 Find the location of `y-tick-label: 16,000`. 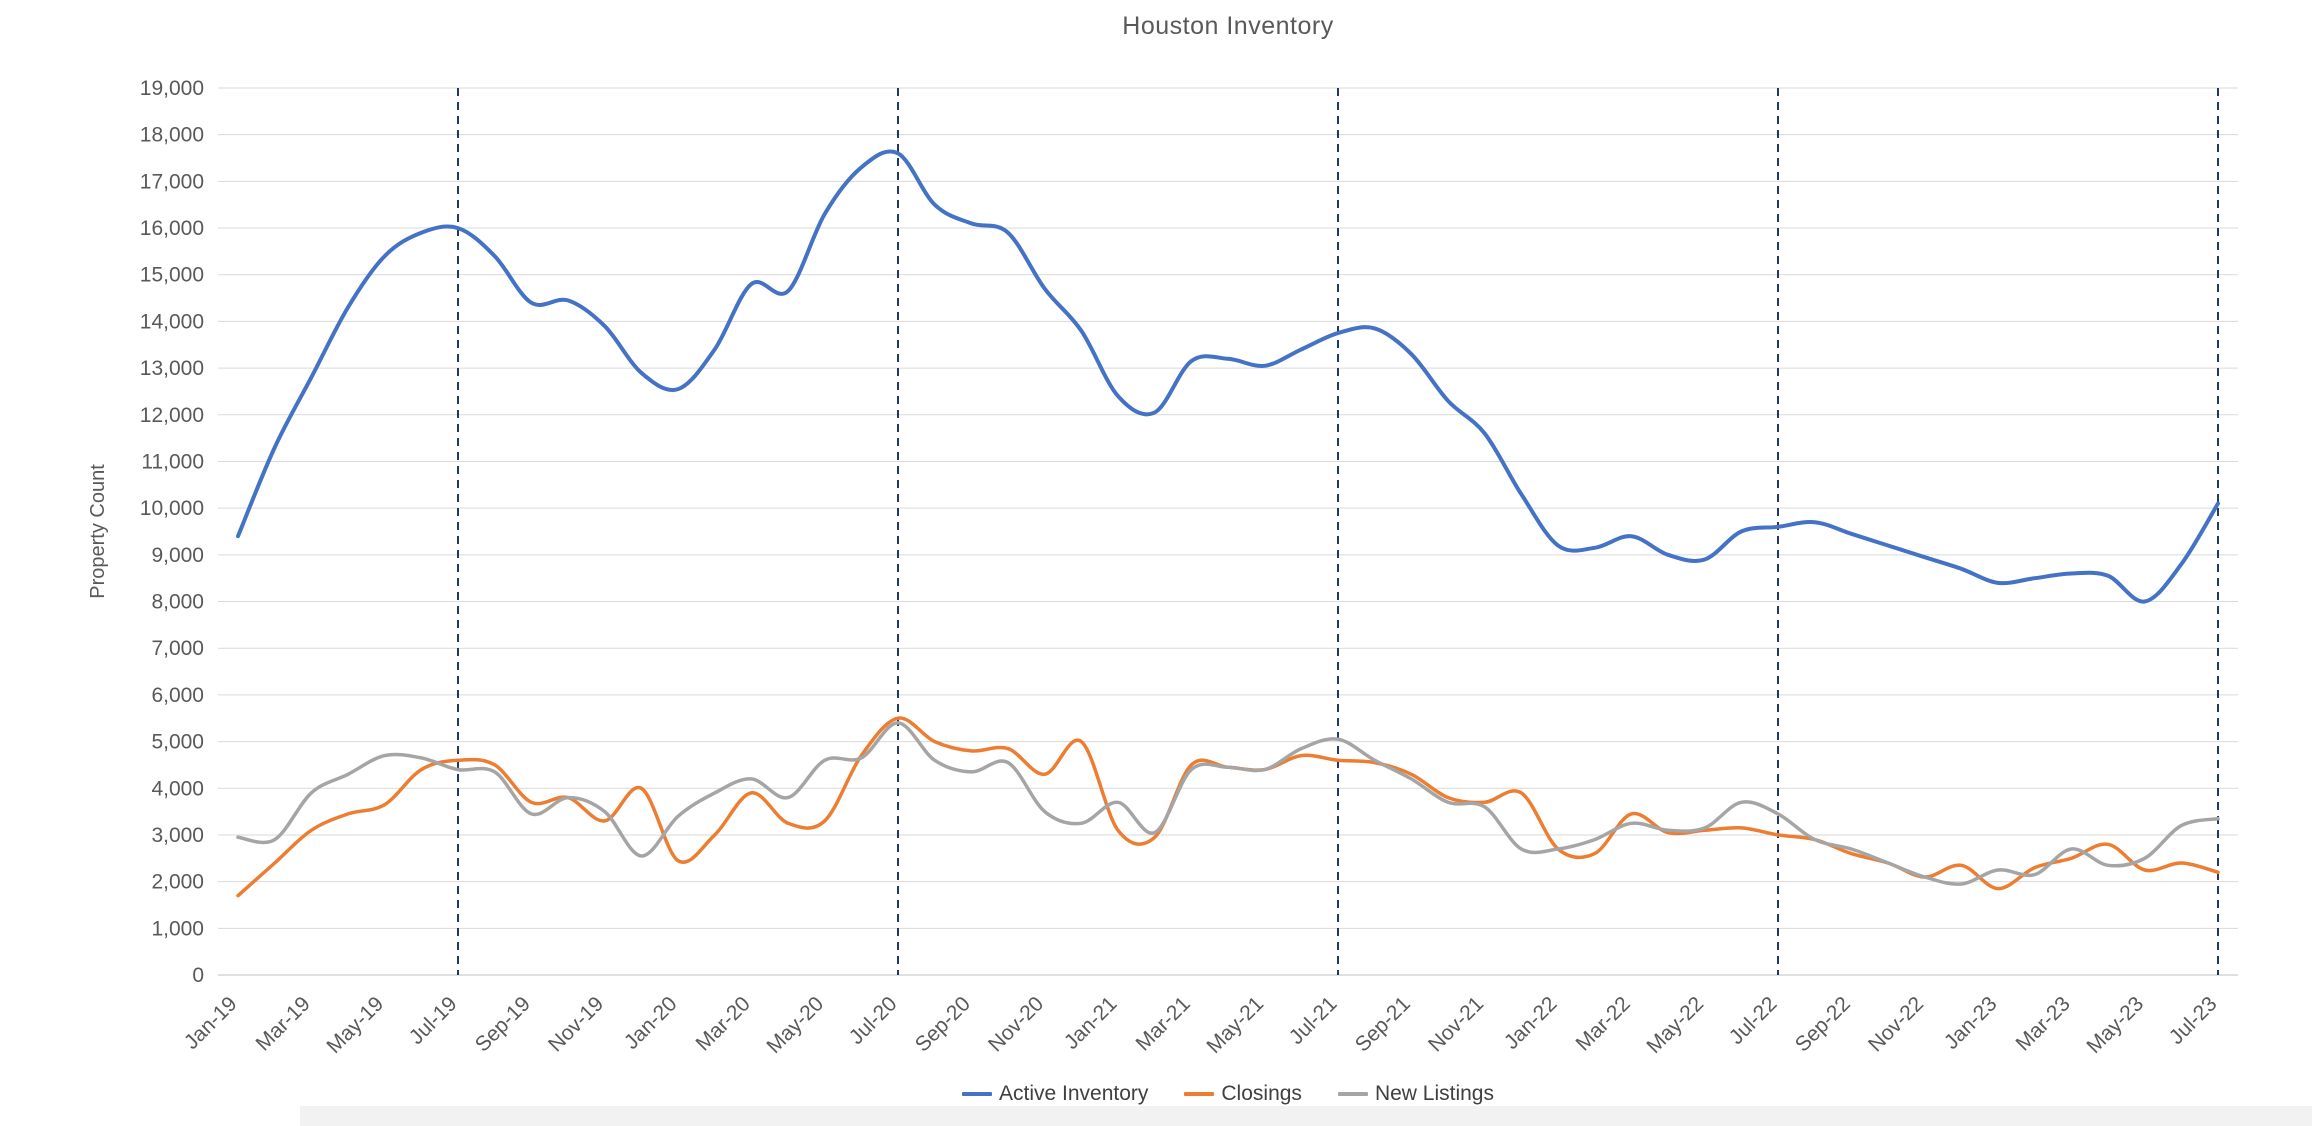

y-tick-label: 16,000 is located at coordinates (172, 228).